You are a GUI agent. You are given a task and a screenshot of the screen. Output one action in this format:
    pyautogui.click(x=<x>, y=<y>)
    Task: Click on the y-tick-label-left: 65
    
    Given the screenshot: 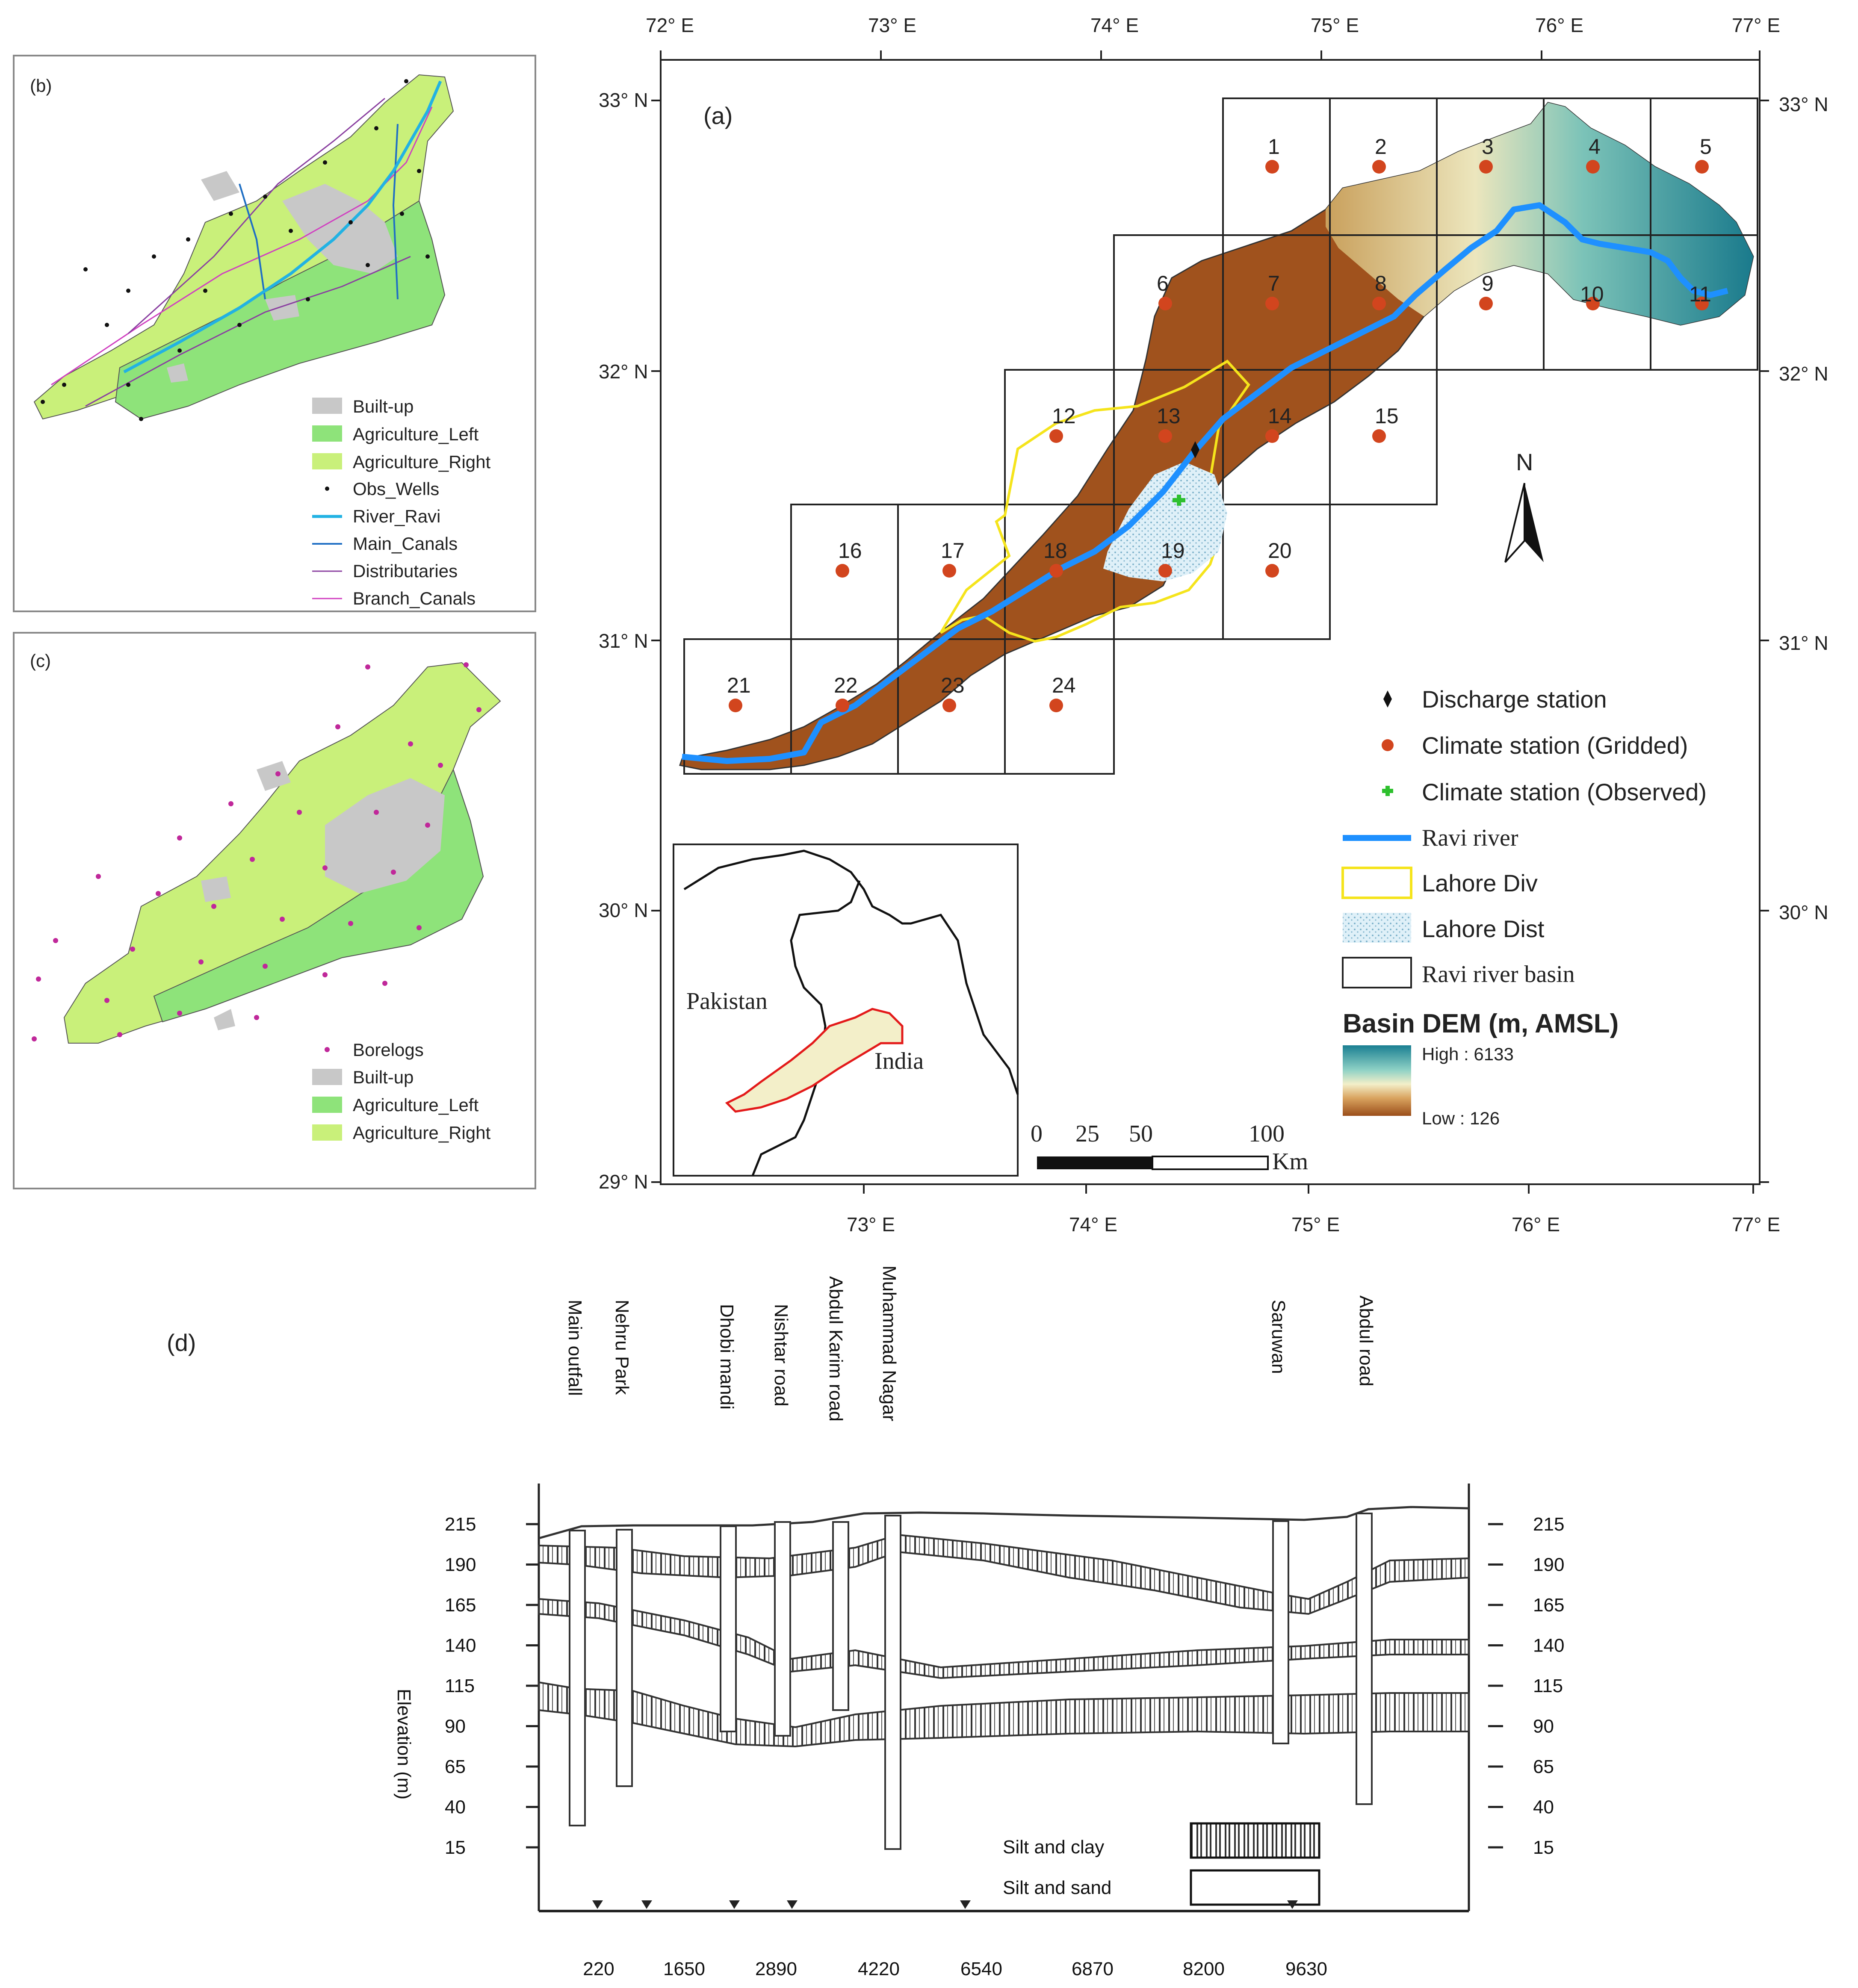 What is the action you would take?
    pyautogui.click(x=455, y=1766)
    